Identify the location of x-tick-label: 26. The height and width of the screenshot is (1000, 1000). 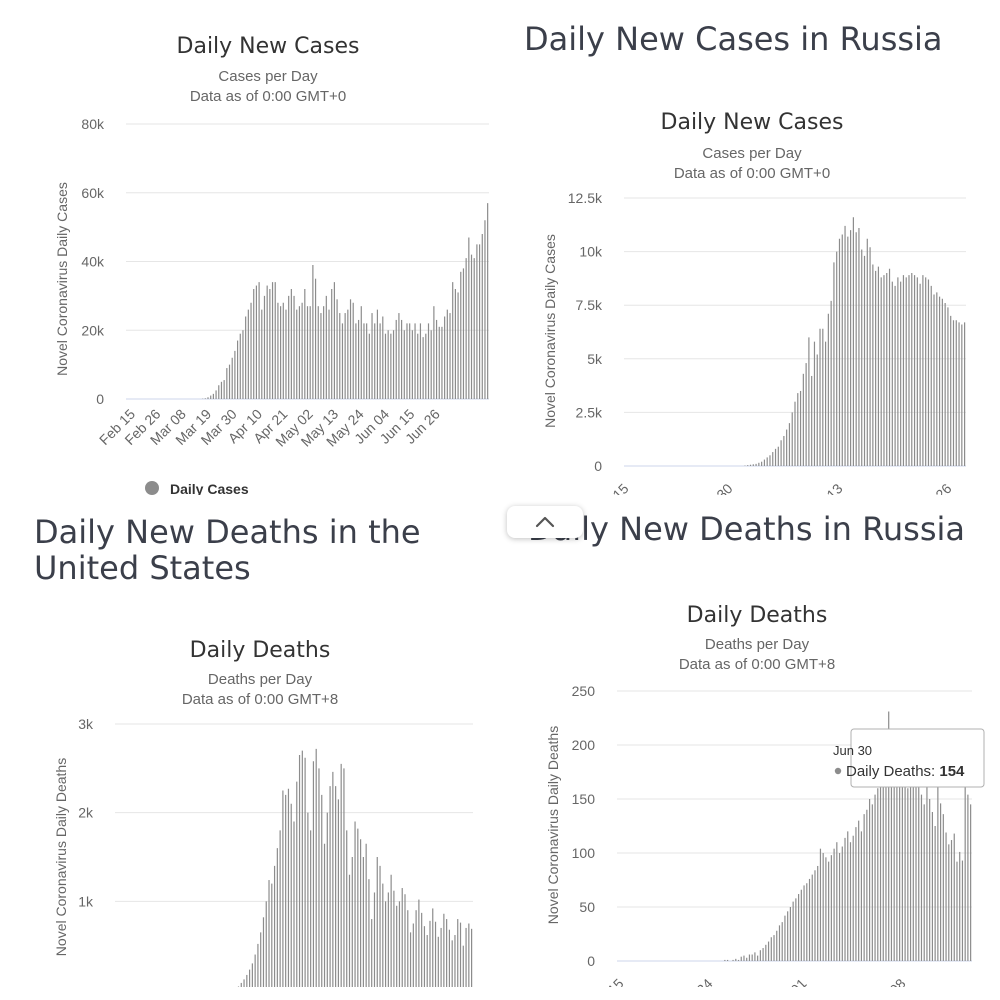
(943, 487).